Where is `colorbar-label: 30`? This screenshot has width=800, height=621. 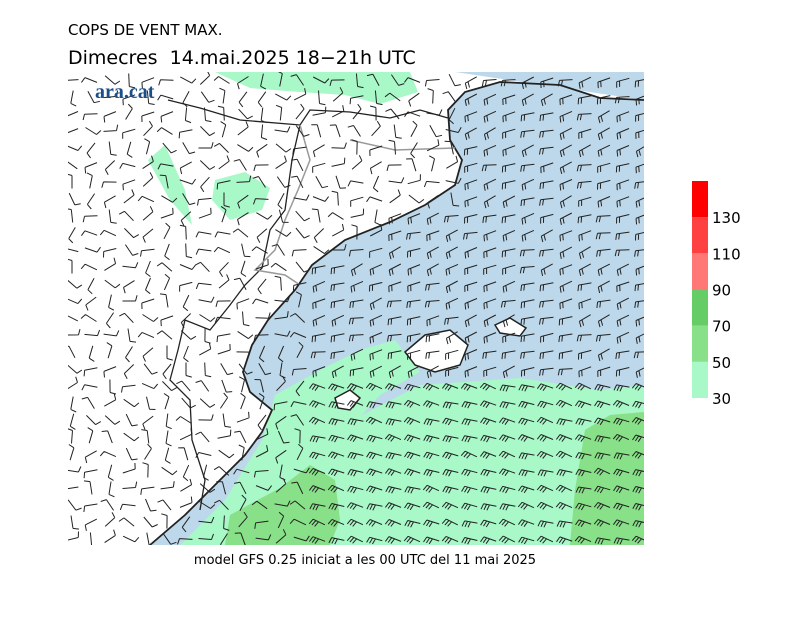 colorbar-label: 30 is located at coordinates (721, 399).